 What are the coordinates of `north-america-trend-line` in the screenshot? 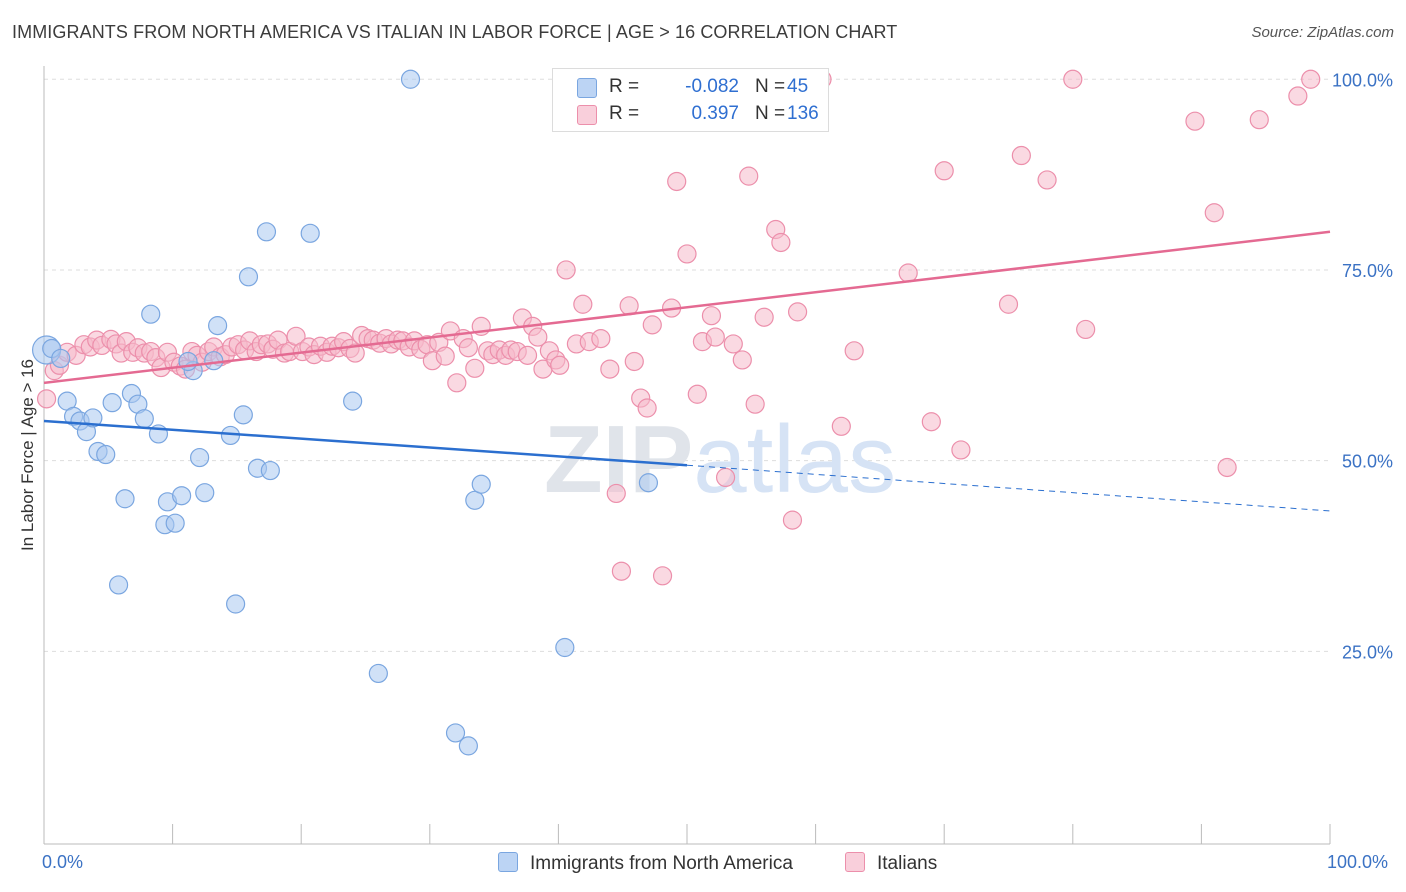 It's located at (365, 443).